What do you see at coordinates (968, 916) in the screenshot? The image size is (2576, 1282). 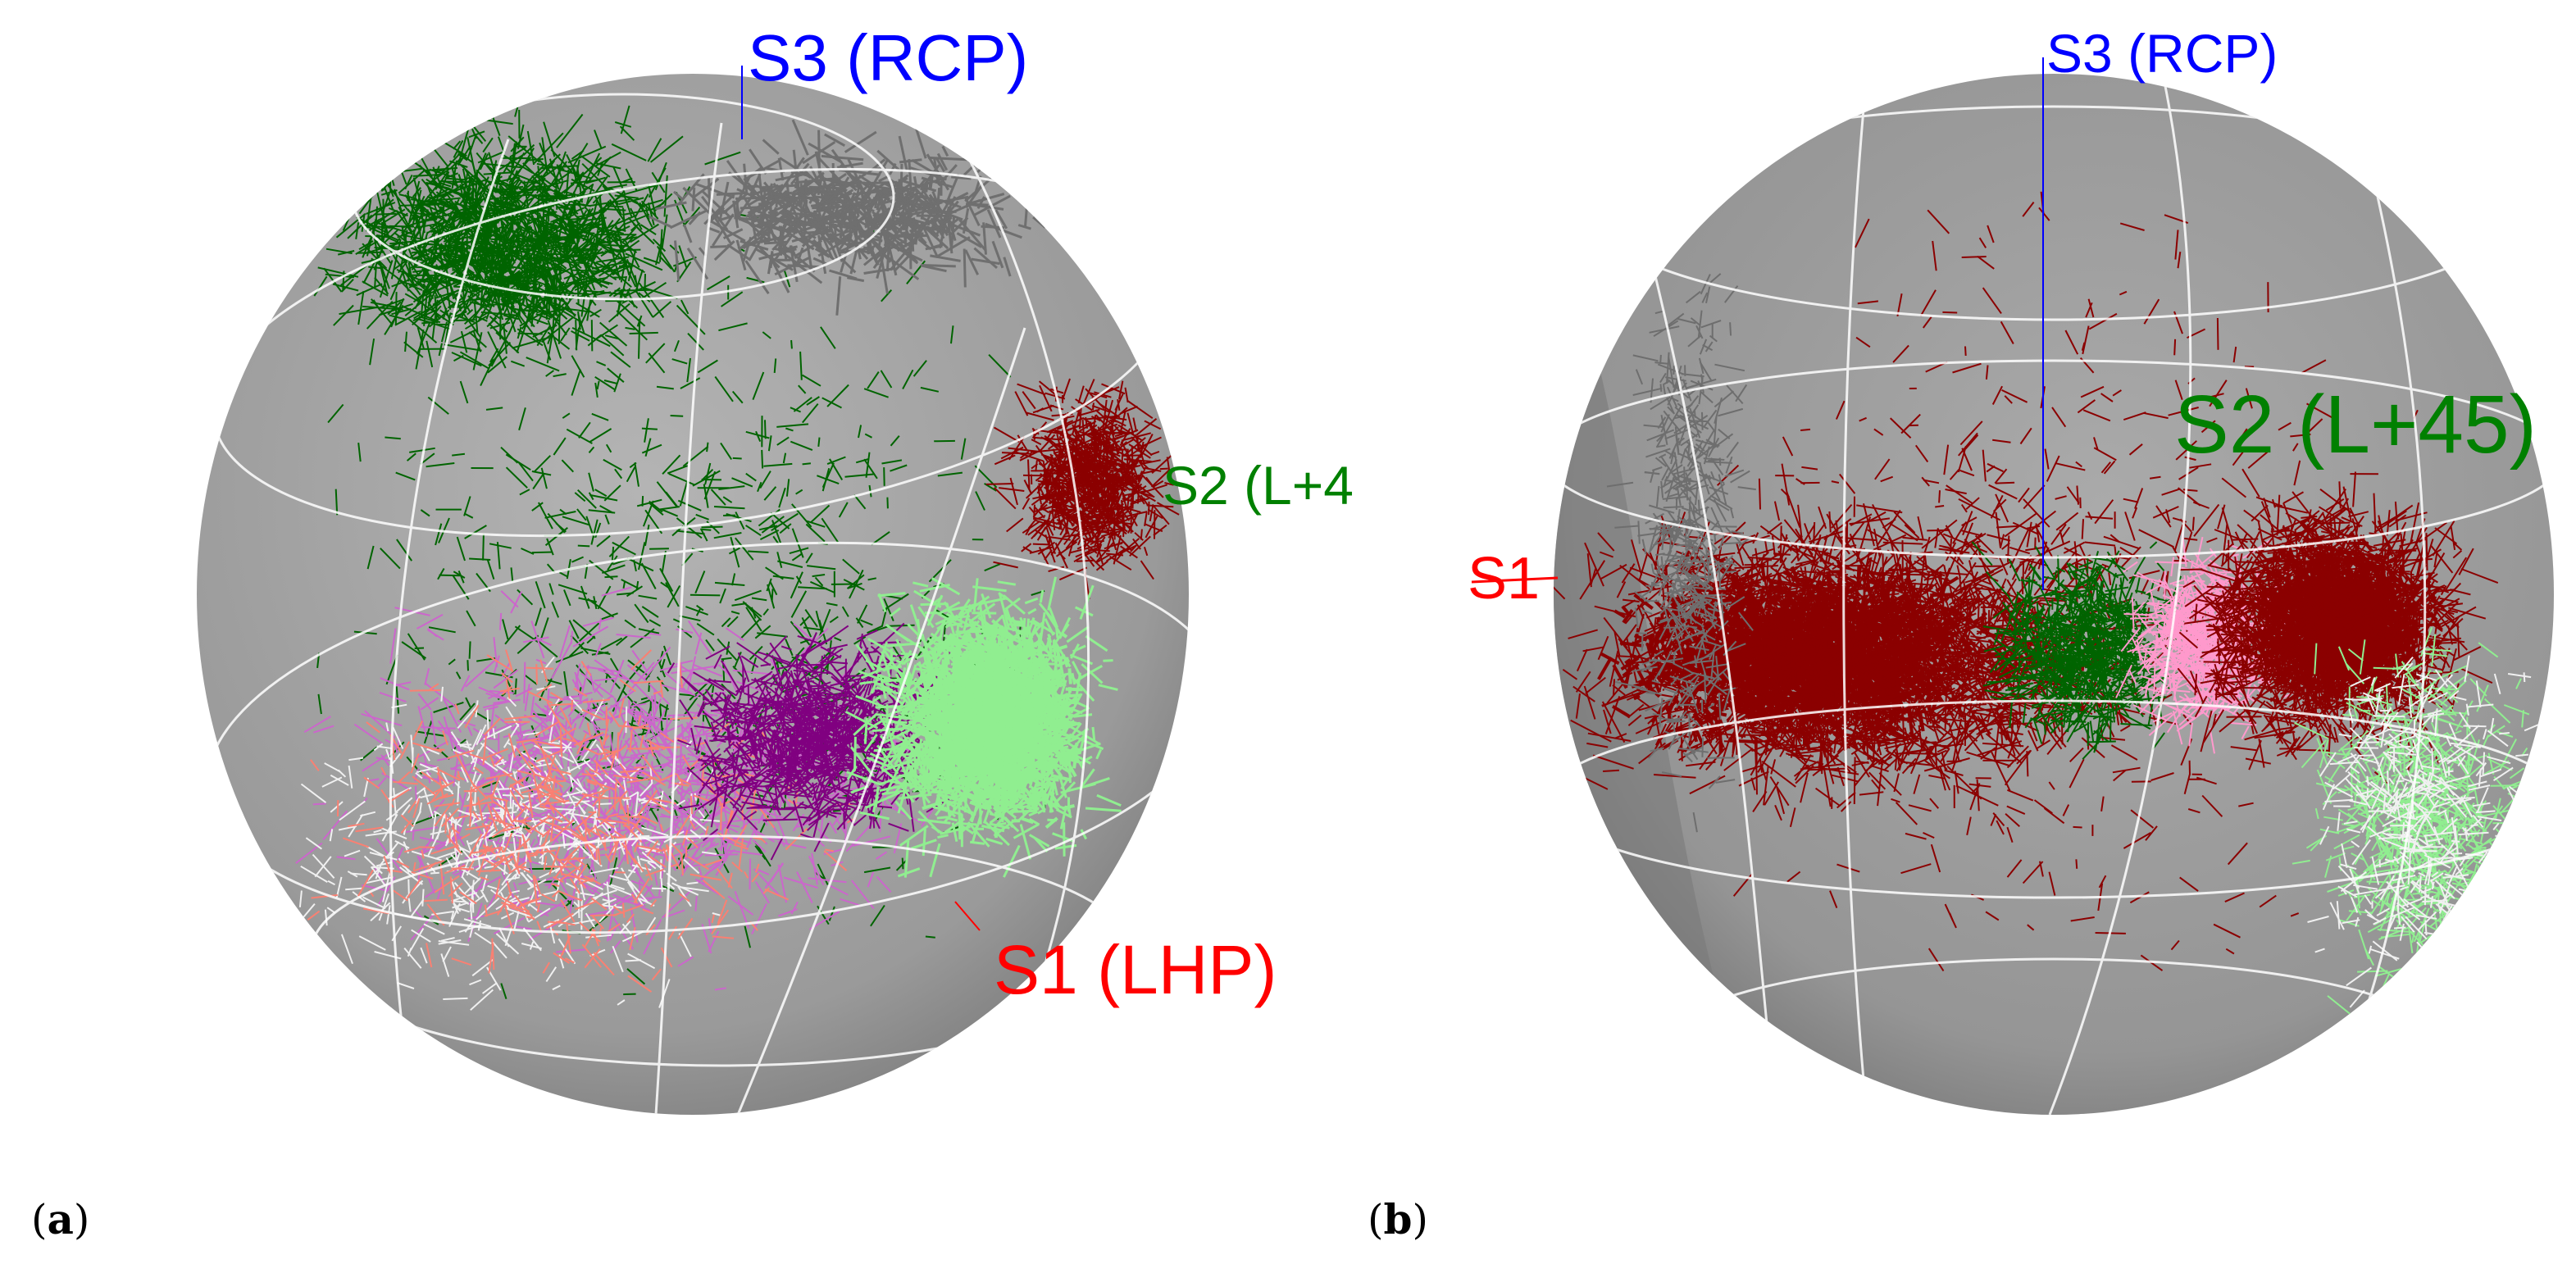 I see `s1-axis-a` at bounding box center [968, 916].